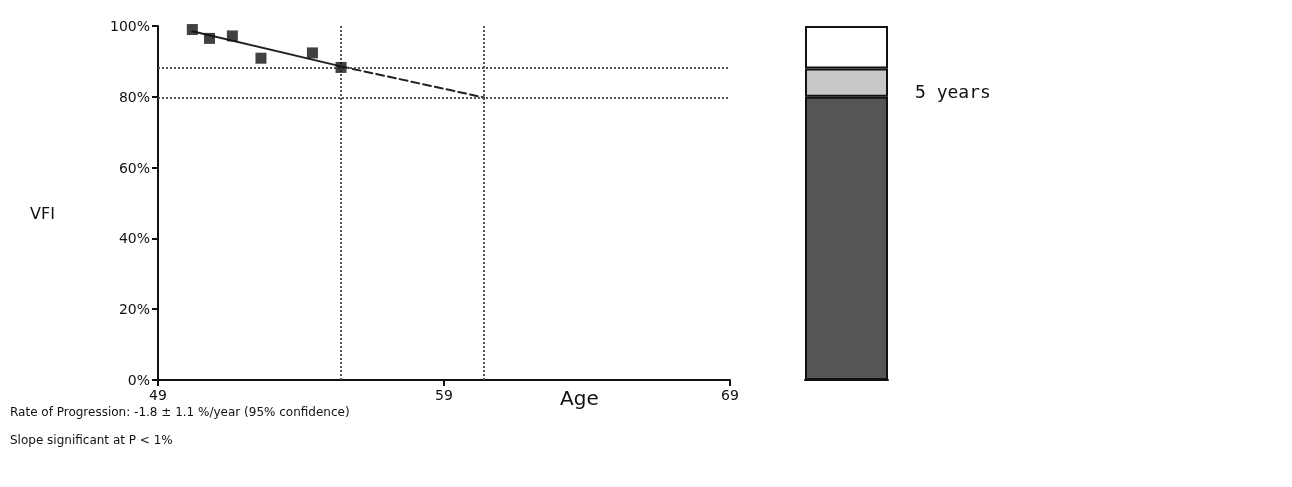  I want to click on text: Rate of Progression: -1.8 ± 1.1 %/year (95% confidence), so click(180, 412).